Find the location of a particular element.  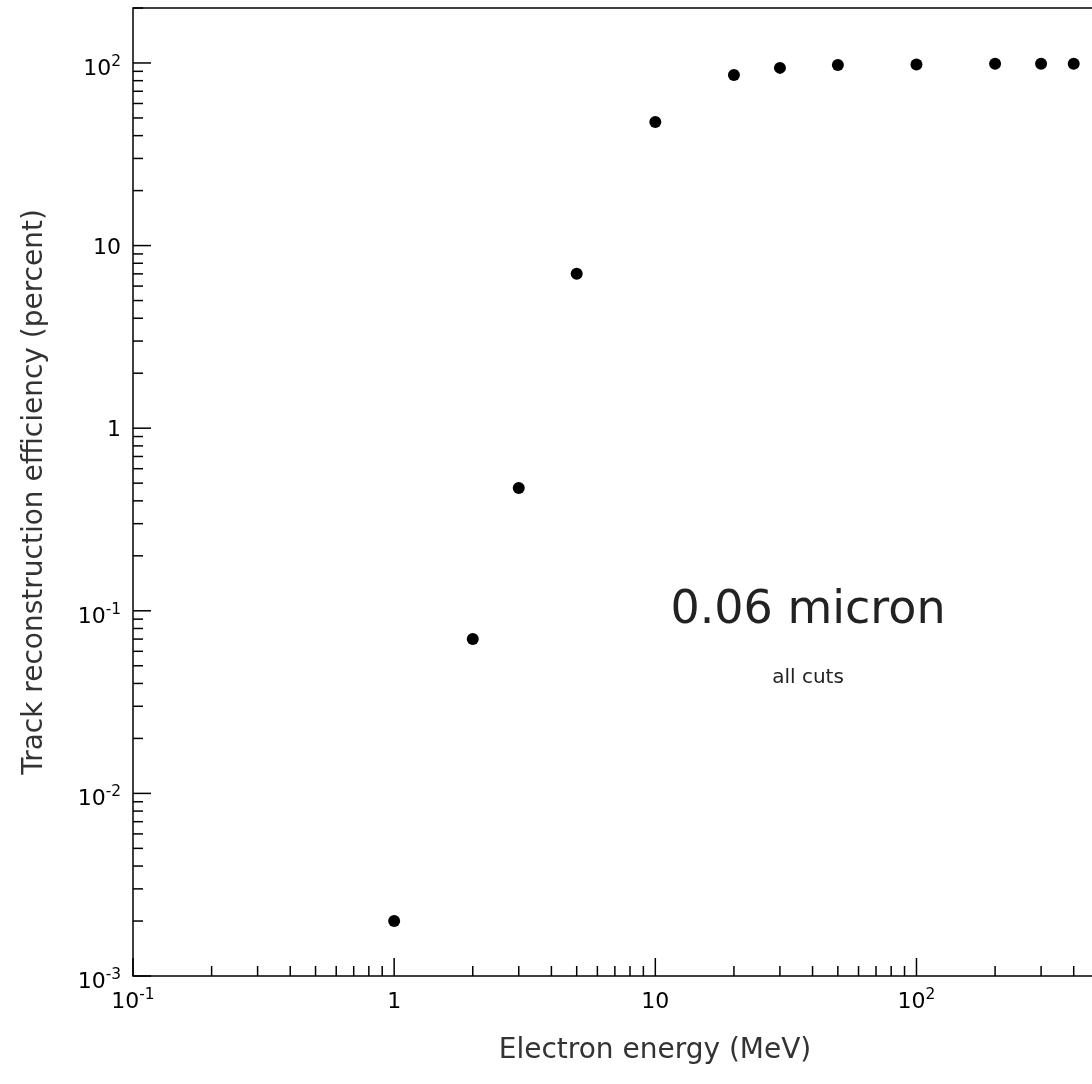

x-tick-label: 1 is located at coordinates (394, 1000).